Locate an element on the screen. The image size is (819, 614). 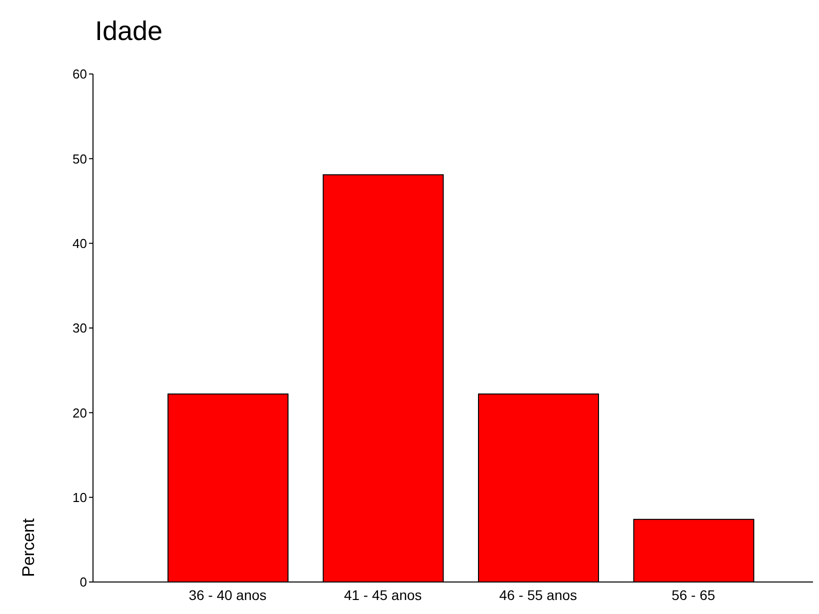
x-tick-label: 41 - 45 anos is located at coordinates (383, 594).